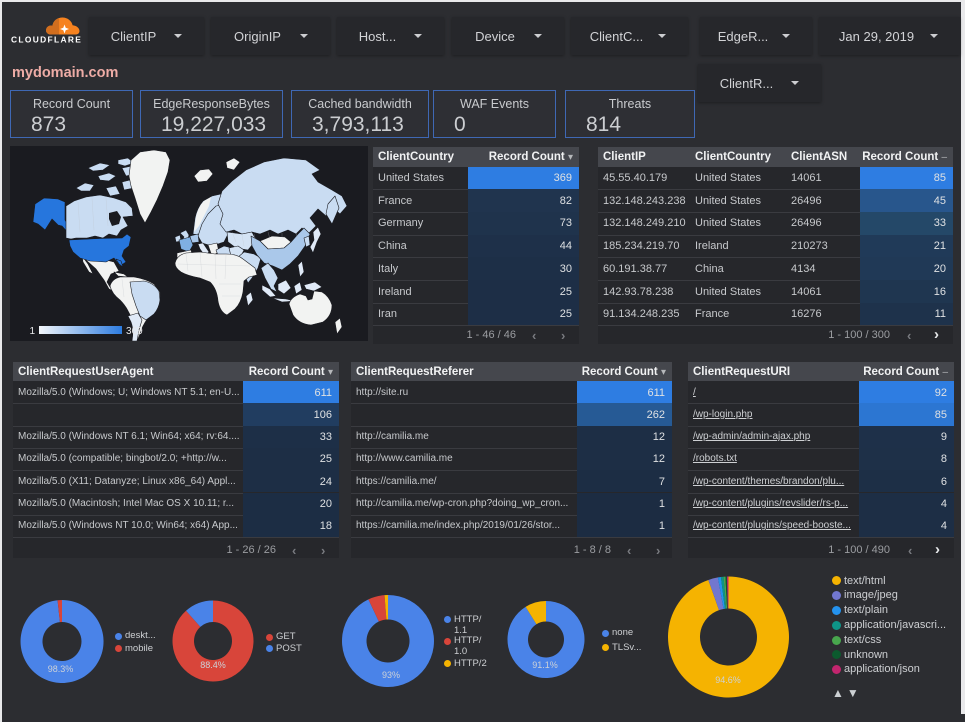  I want to click on svg-text: 1, so click(32, 331).